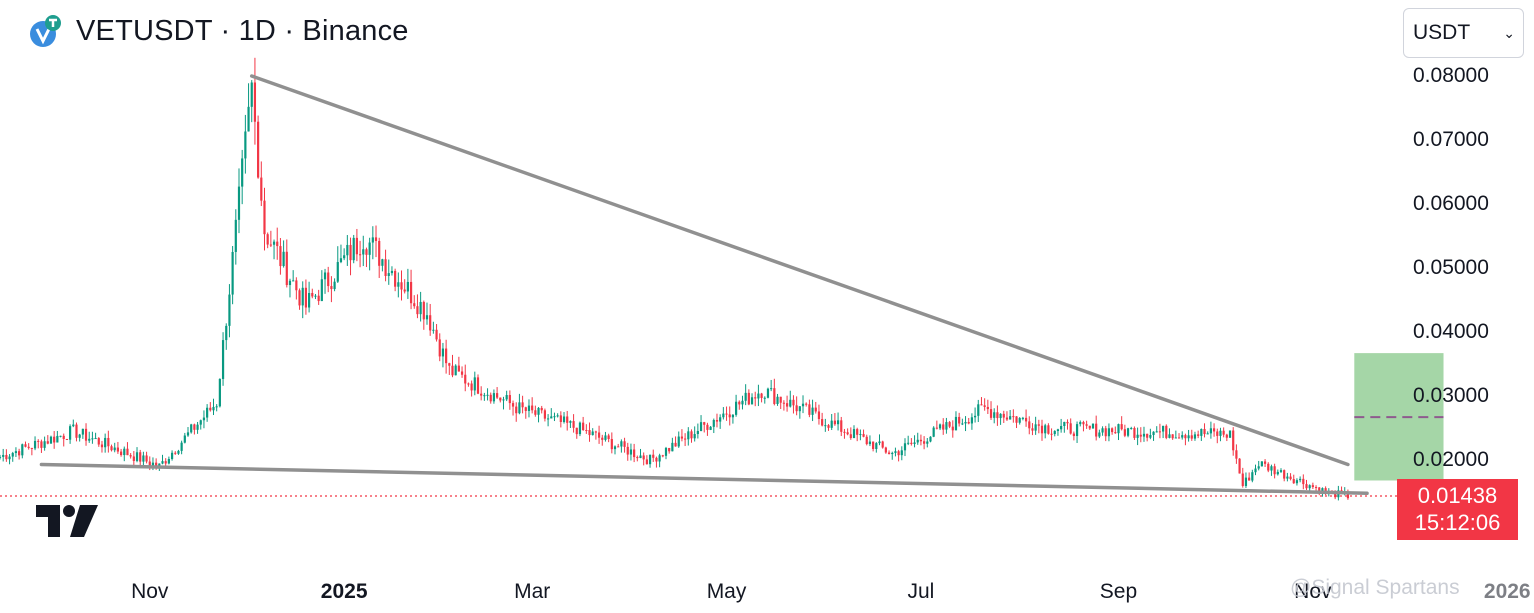 The height and width of the screenshot is (613, 1534). Describe the element at coordinates (1463, 33) in the screenshot. I see `currency-select: USDT ⌄` at that location.